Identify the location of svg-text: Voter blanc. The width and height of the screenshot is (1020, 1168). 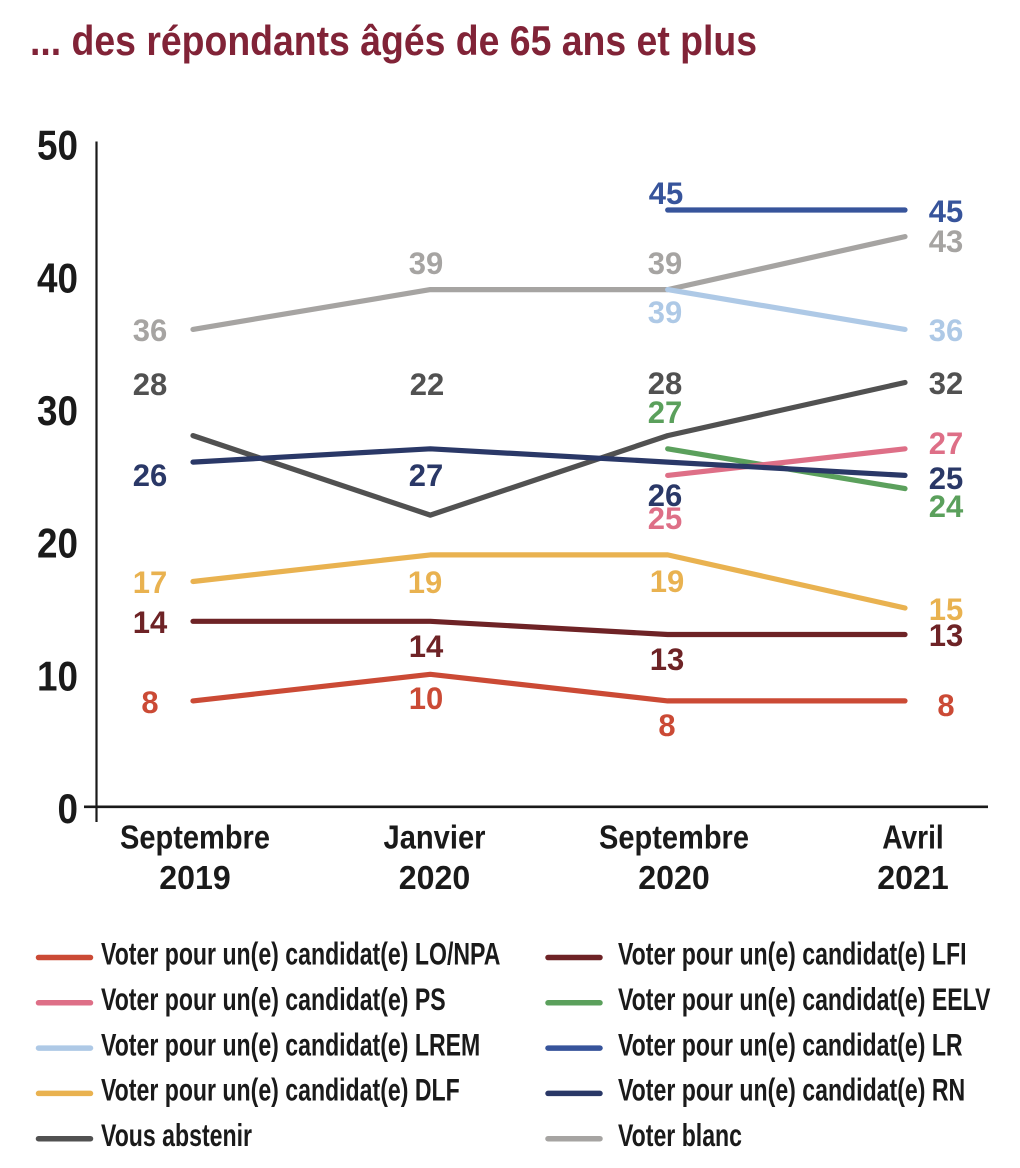
(680, 1135).